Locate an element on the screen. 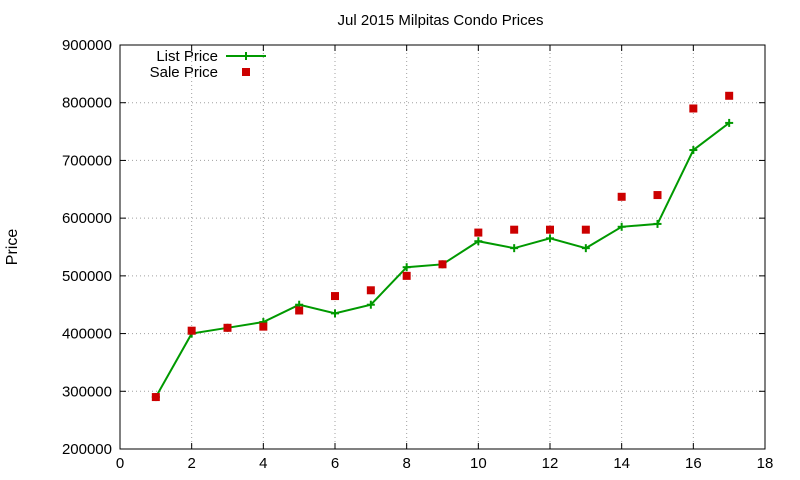 The image size is (800, 480). y-tick-label: 400000 is located at coordinates (87, 334).